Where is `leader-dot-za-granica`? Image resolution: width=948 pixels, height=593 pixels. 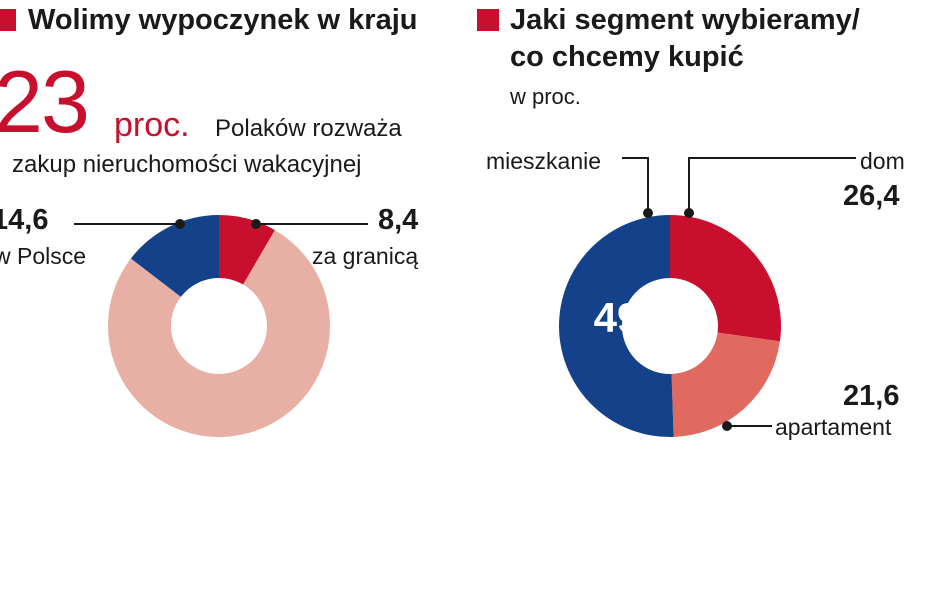
leader-dot-za-granica is located at coordinates (256, 224).